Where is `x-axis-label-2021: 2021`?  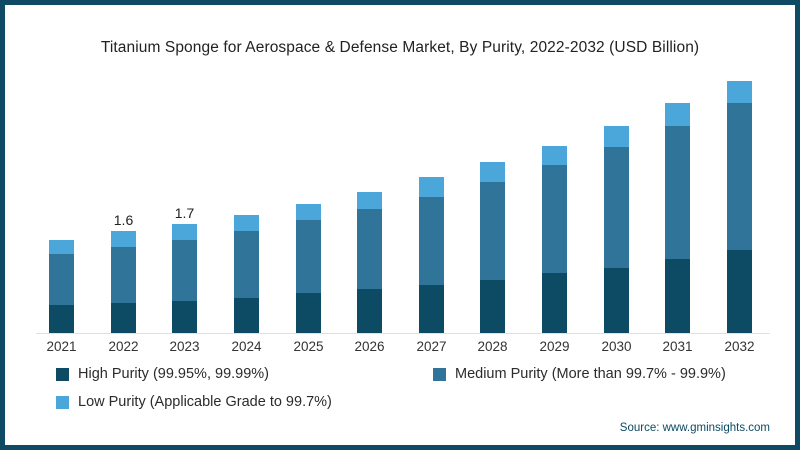 x-axis-label-2021: 2021 is located at coordinates (61, 346).